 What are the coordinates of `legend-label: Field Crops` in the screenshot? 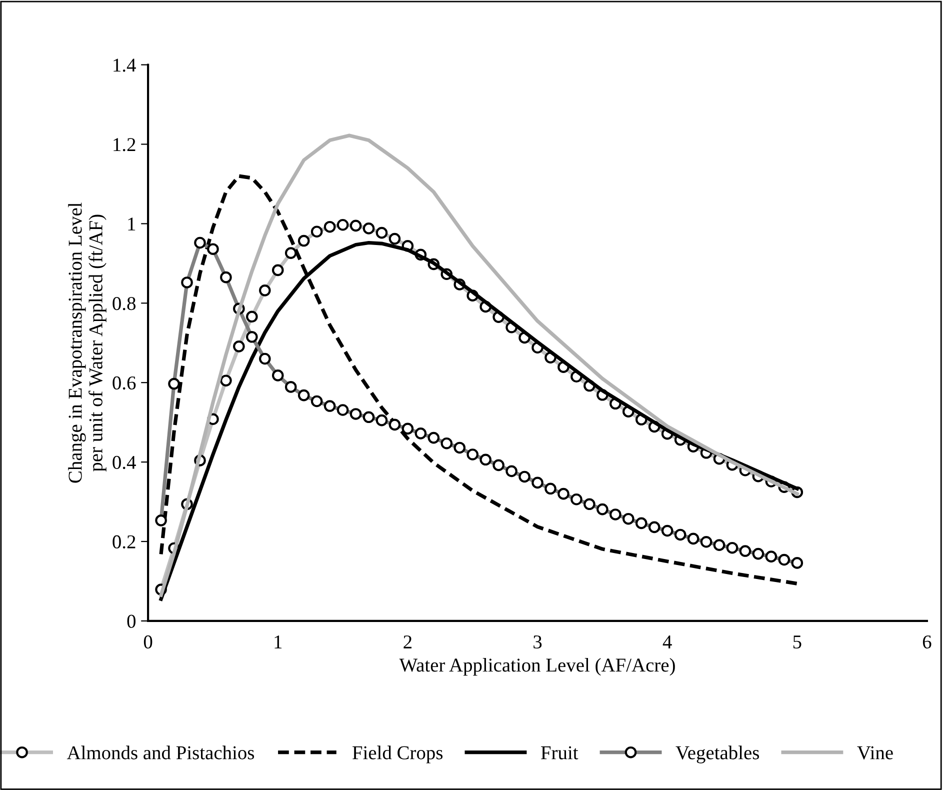 It's located at (397, 755).